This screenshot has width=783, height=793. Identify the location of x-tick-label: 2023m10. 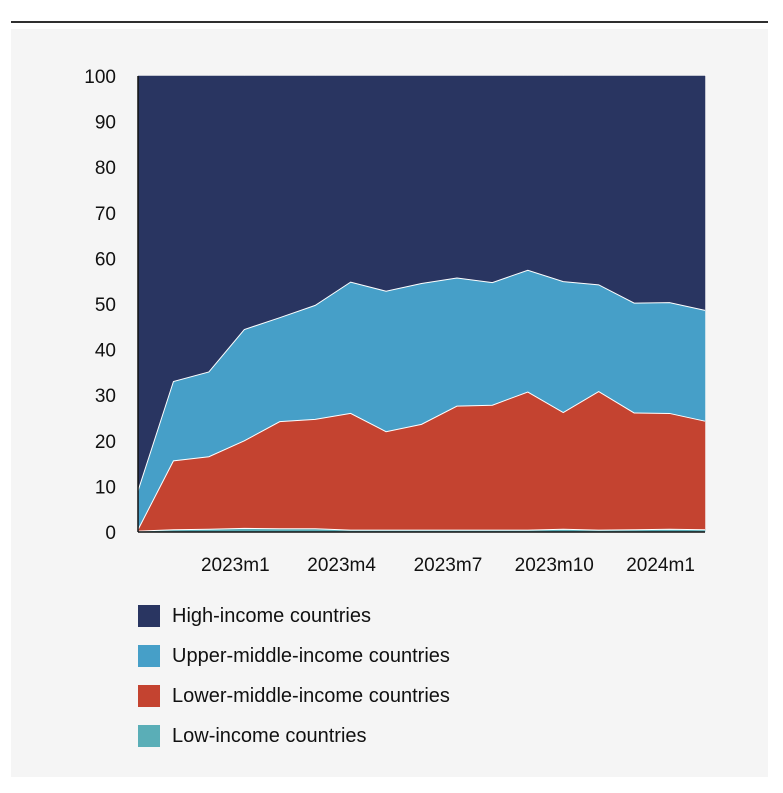
(554, 565).